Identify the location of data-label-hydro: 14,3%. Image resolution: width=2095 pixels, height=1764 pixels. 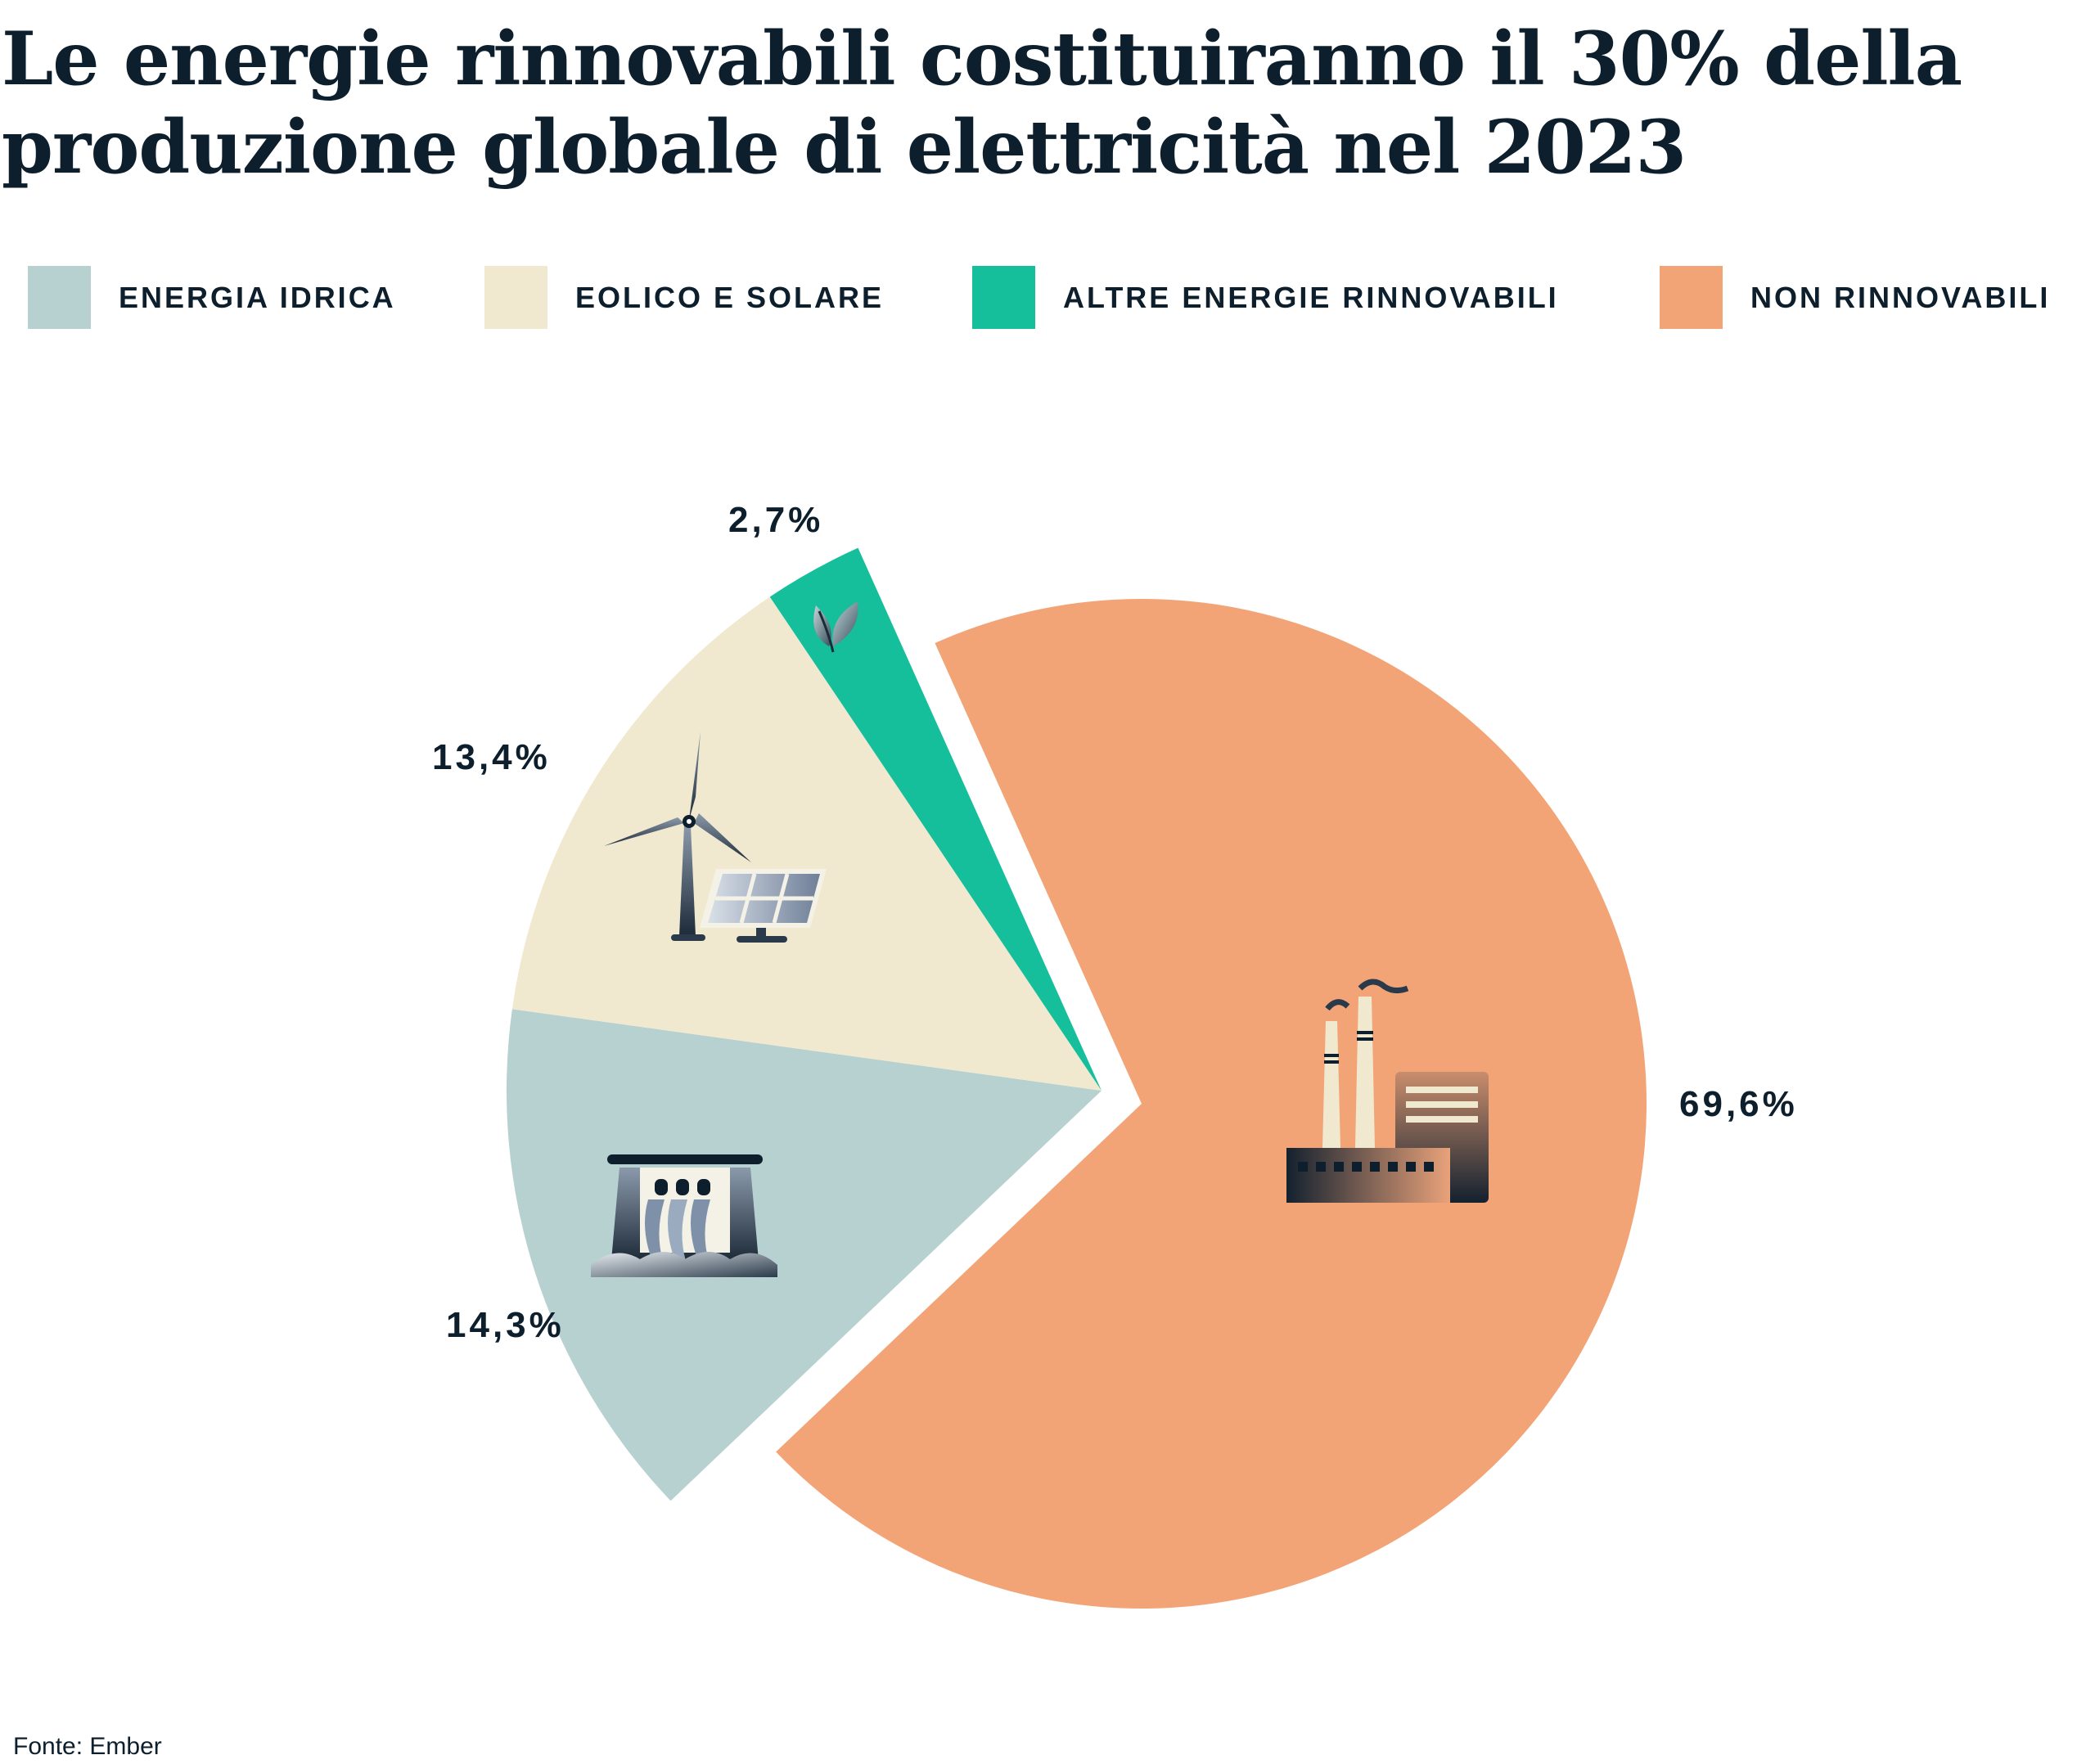
(505, 1325).